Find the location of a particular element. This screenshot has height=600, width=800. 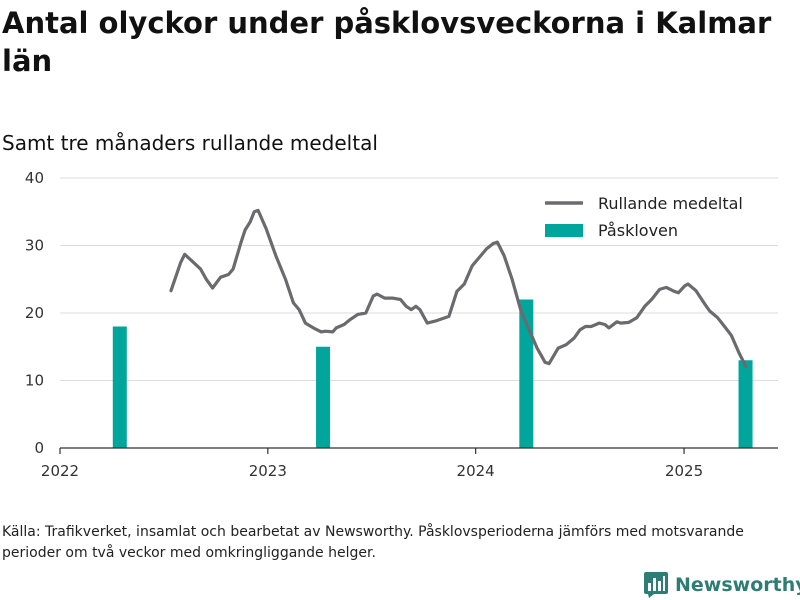

x-tick-label: 2022 is located at coordinates (60, 471).